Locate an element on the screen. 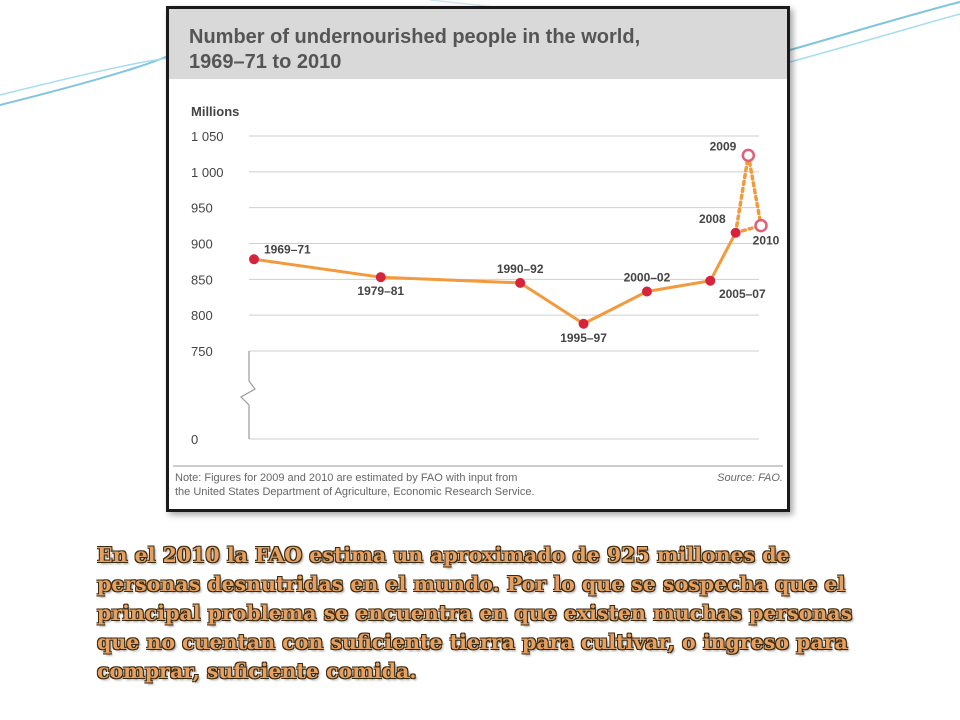 The height and width of the screenshot is (720, 960). source-label: Source: FAO. is located at coordinates (750, 478).